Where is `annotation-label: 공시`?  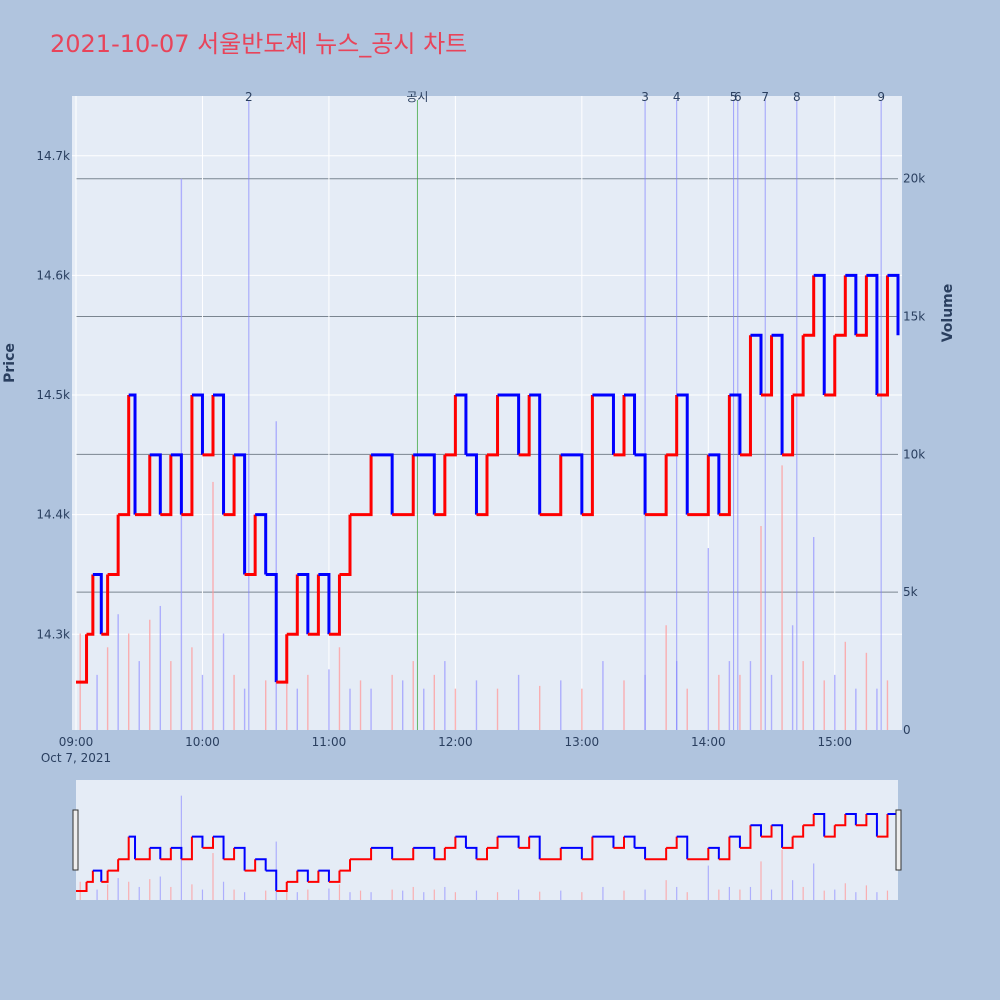 annotation-label: 공시 is located at coordinates (417, 97).